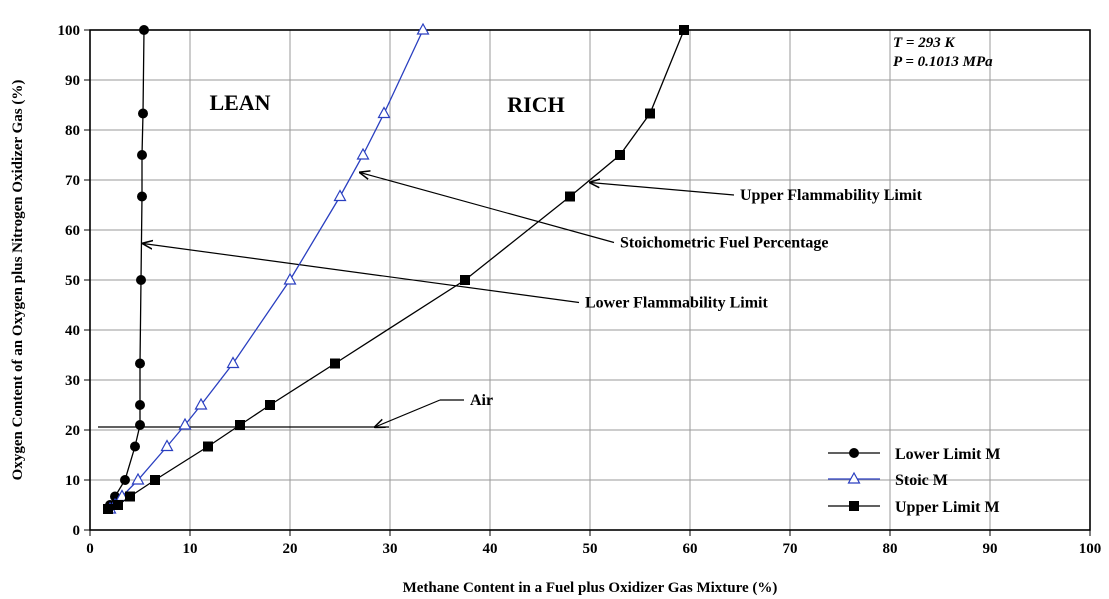  Describe the element at coordinates (72, 231) in the screenshot. I see `y-tick-label: 60` at that location.